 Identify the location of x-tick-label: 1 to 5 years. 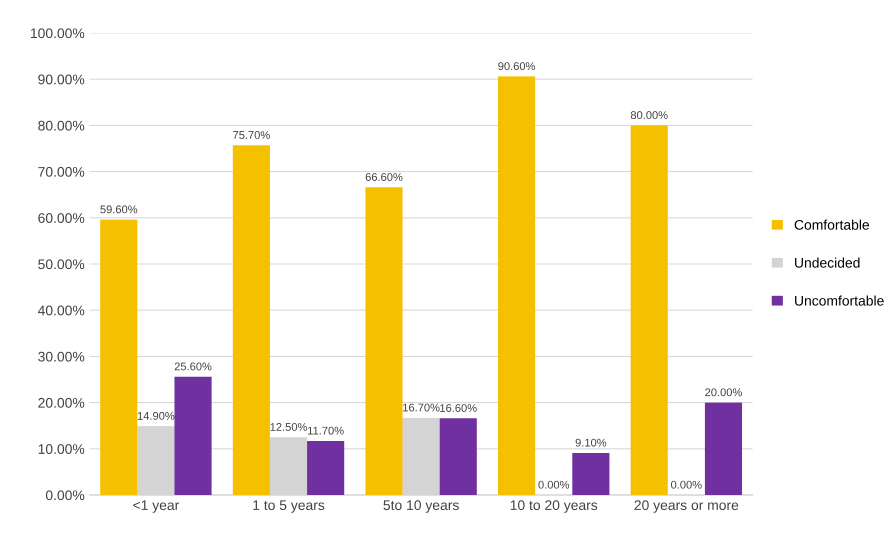
(288, 506).